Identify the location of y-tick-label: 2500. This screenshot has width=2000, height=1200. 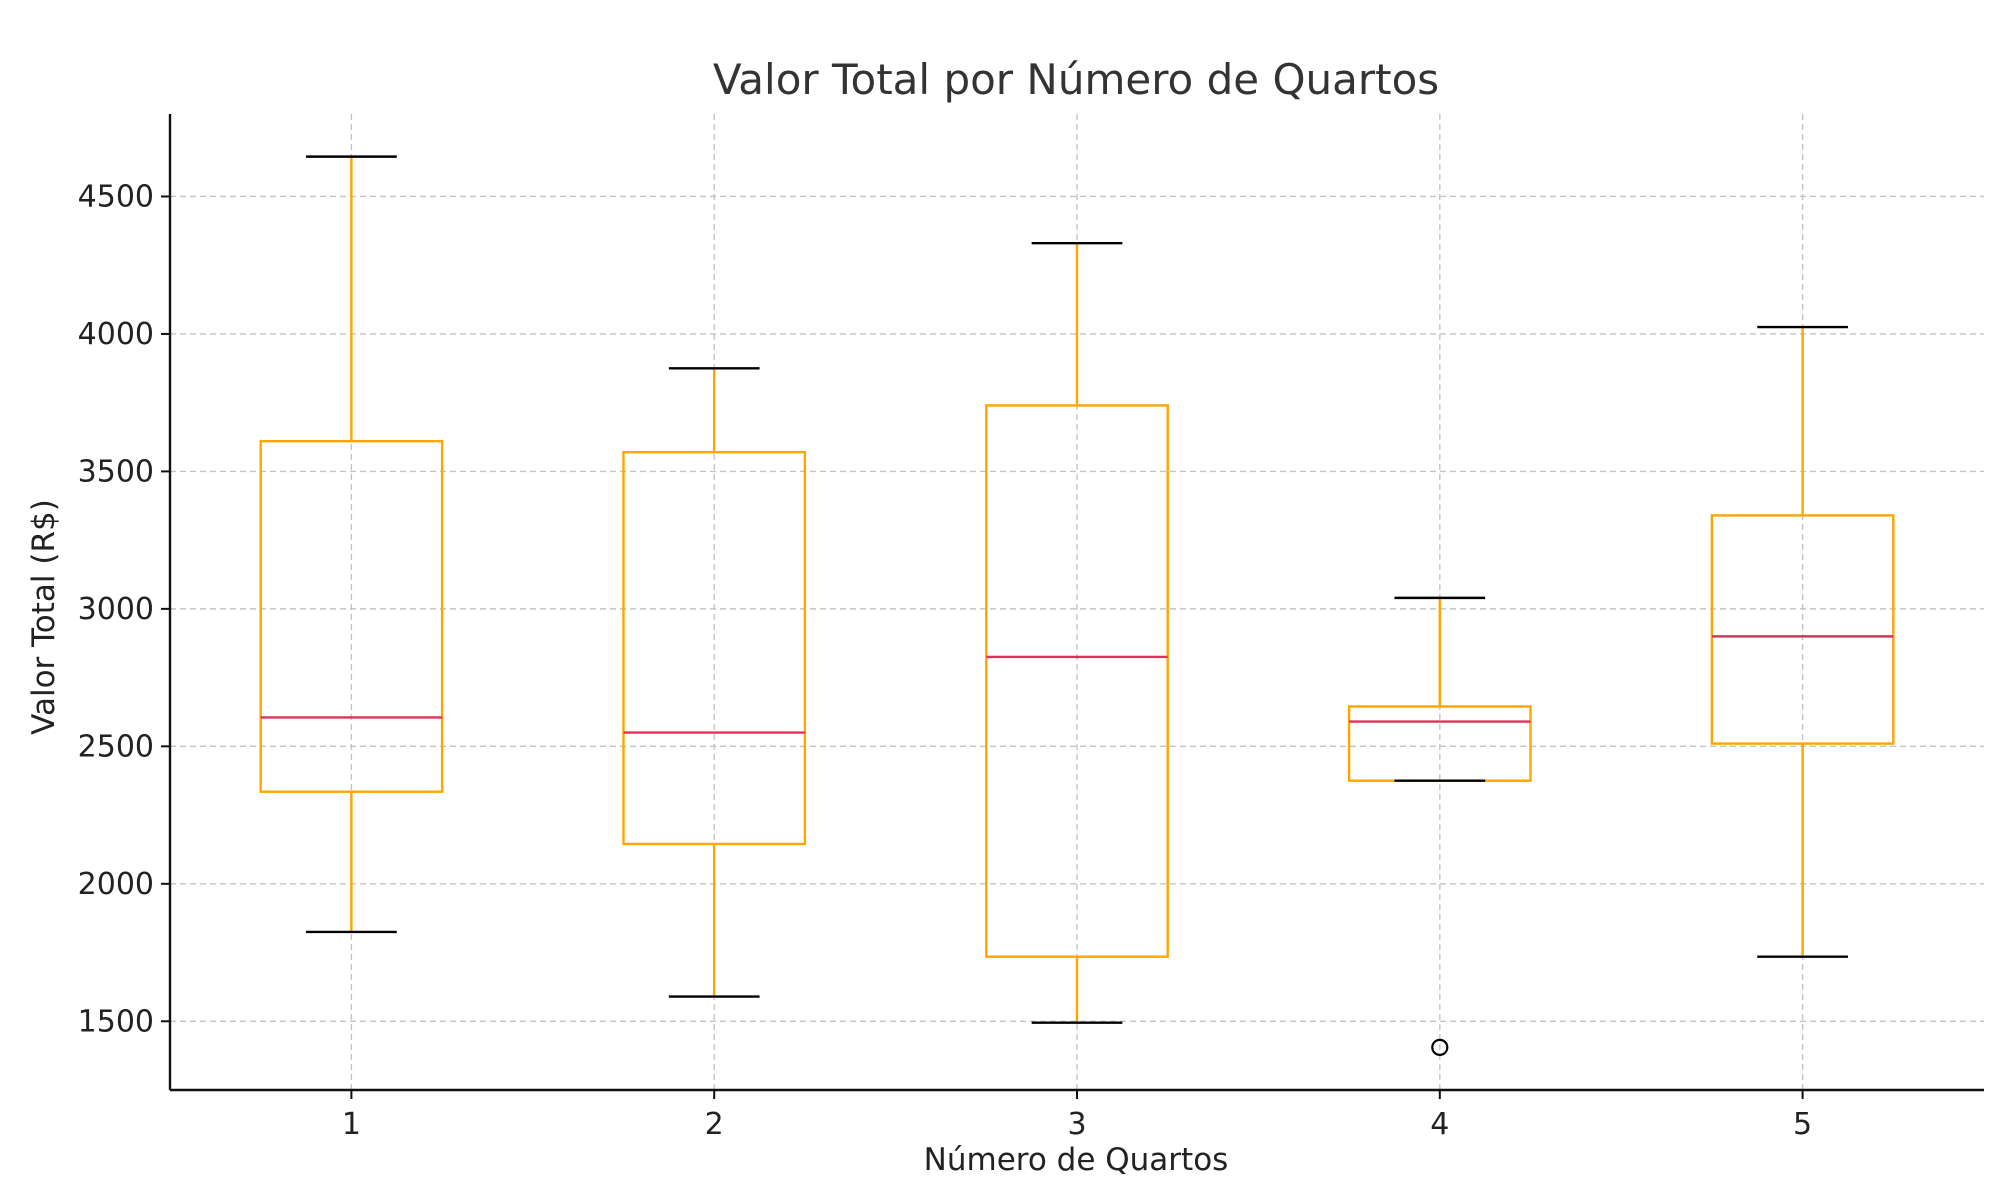
(116, 746).